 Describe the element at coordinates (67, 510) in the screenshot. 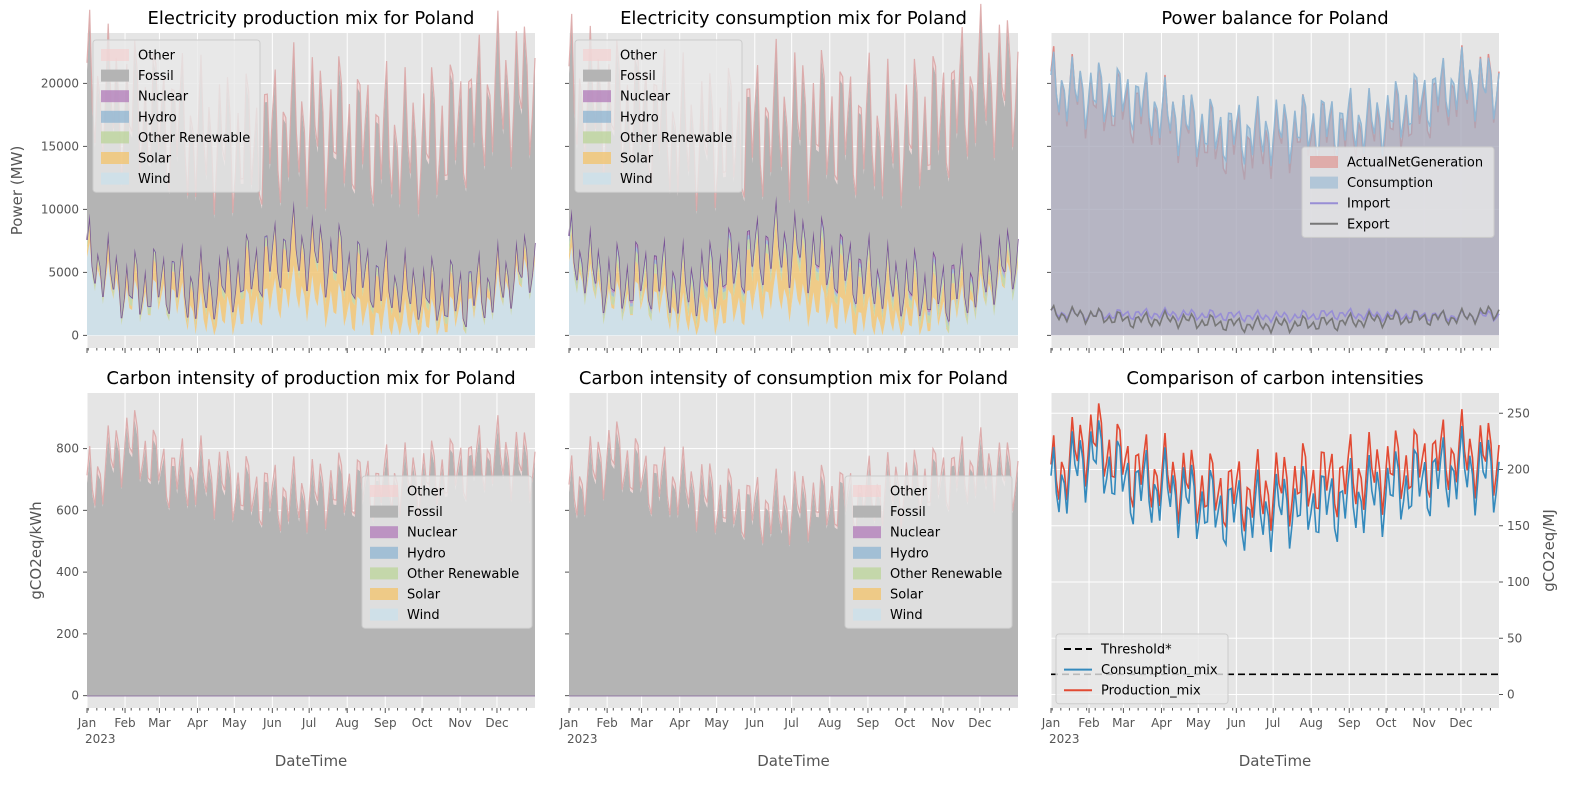

I see `y-tick-label: 600` at that location.